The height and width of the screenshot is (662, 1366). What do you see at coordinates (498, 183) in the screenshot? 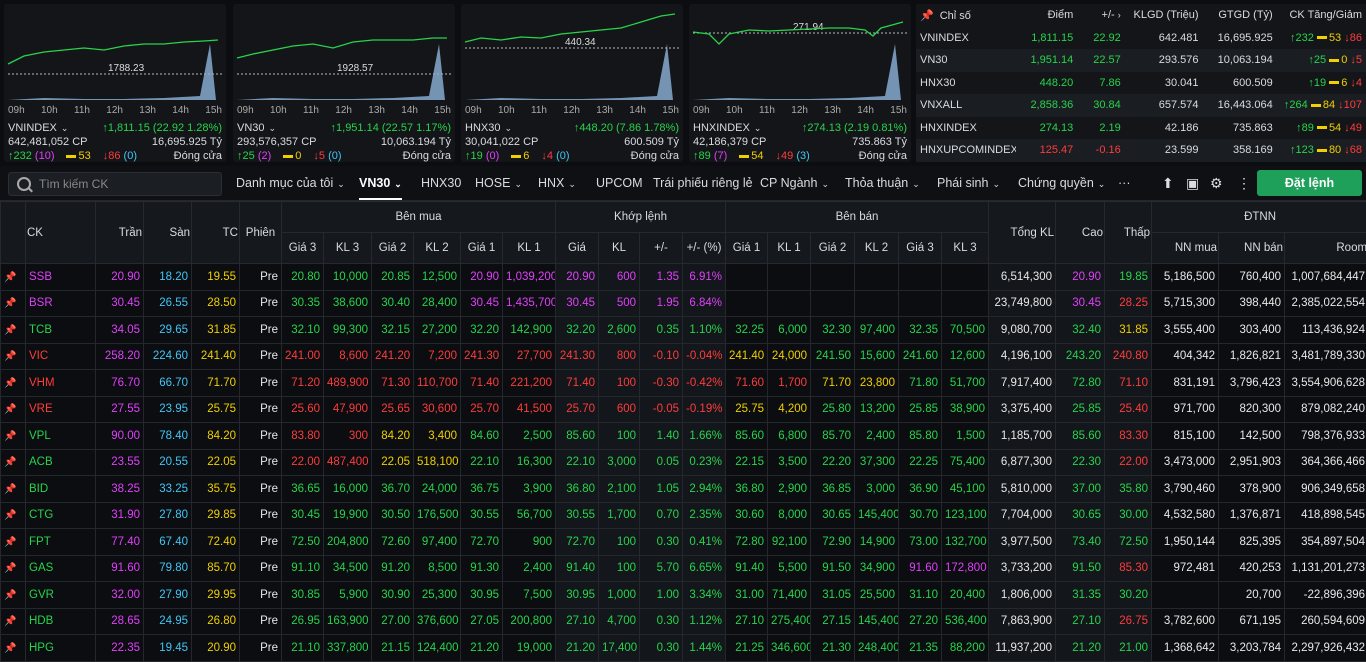
I see `tab-hose: HOSE⌄` at bounding box center [498, 183].